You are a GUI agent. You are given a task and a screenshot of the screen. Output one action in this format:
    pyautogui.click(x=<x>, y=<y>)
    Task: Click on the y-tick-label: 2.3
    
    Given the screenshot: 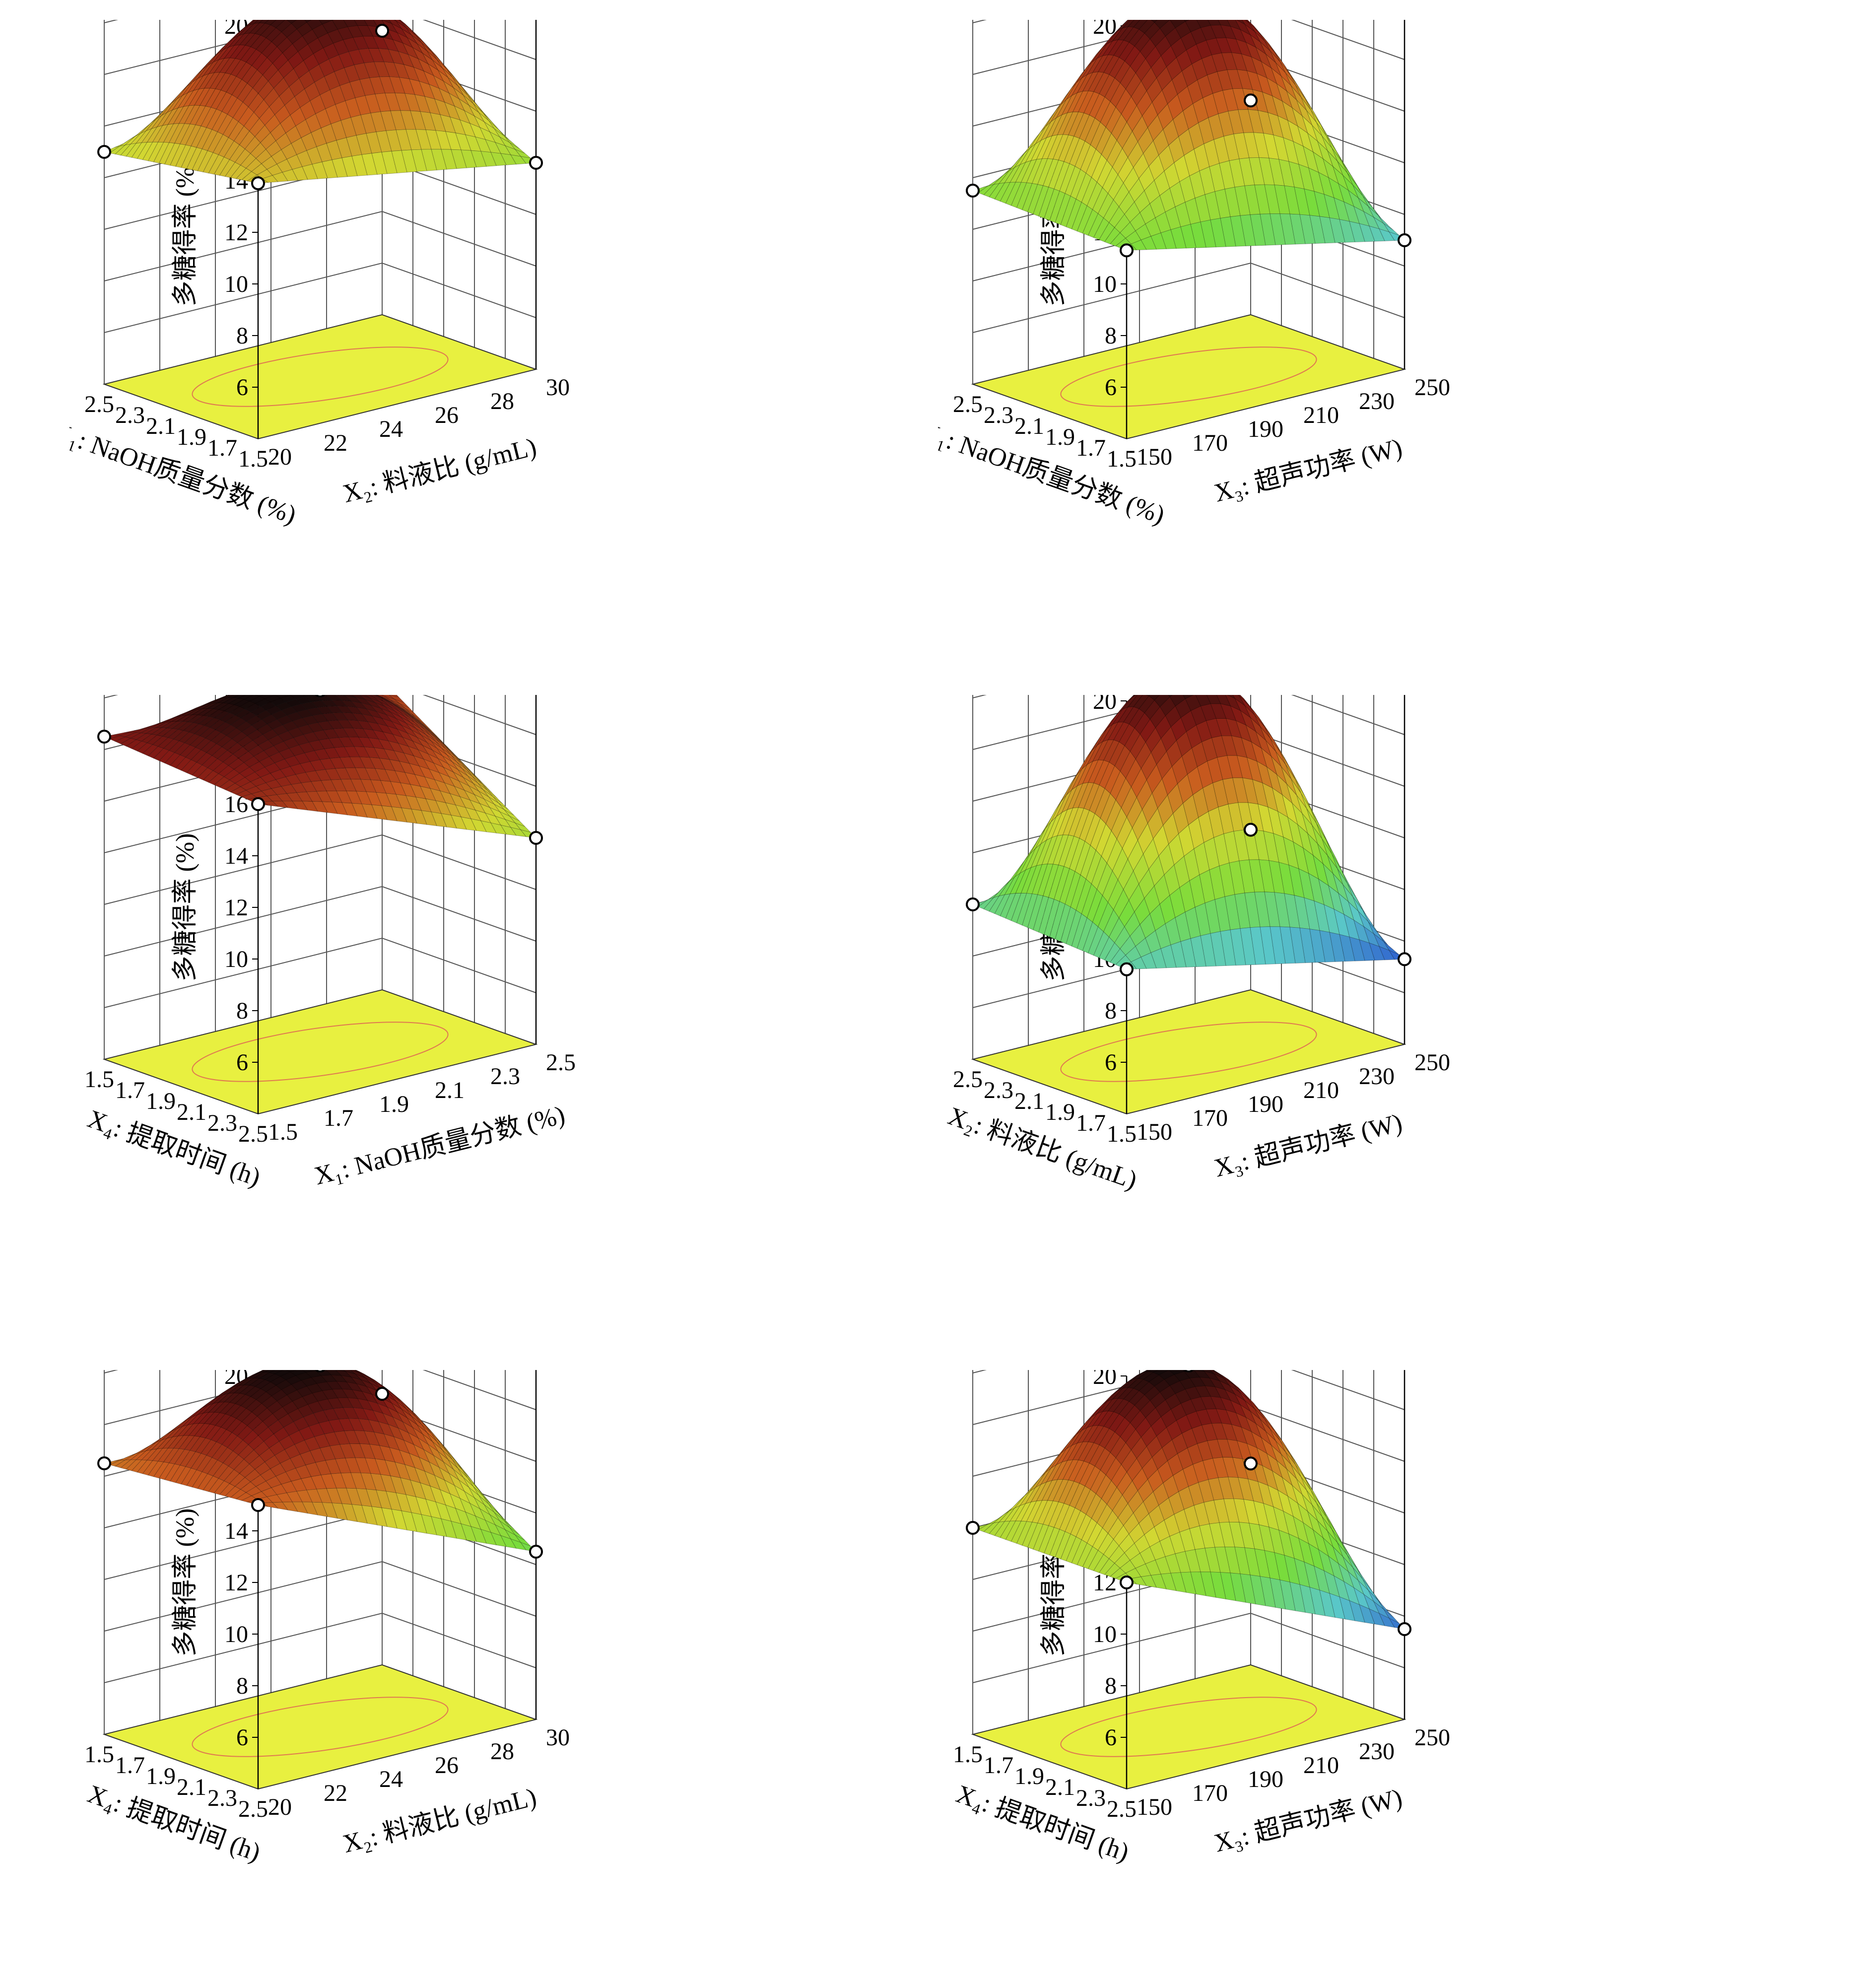 What is the action you would take?
    pyautogui.click(x=505, y=1076)
    